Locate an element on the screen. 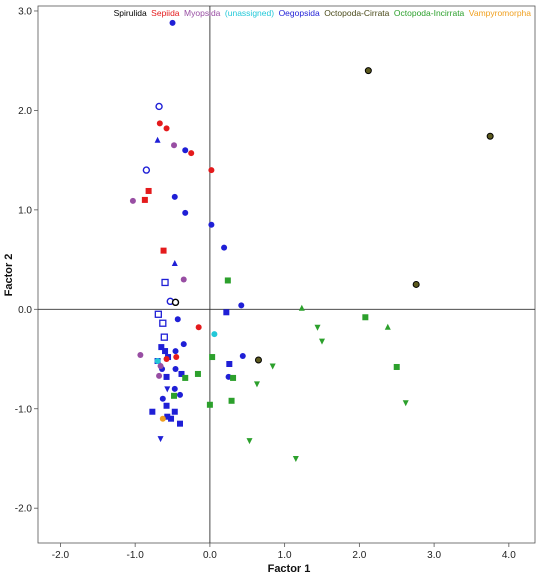  legend-item: Octopoda-Incirrata is located at coordinates (429, 13).